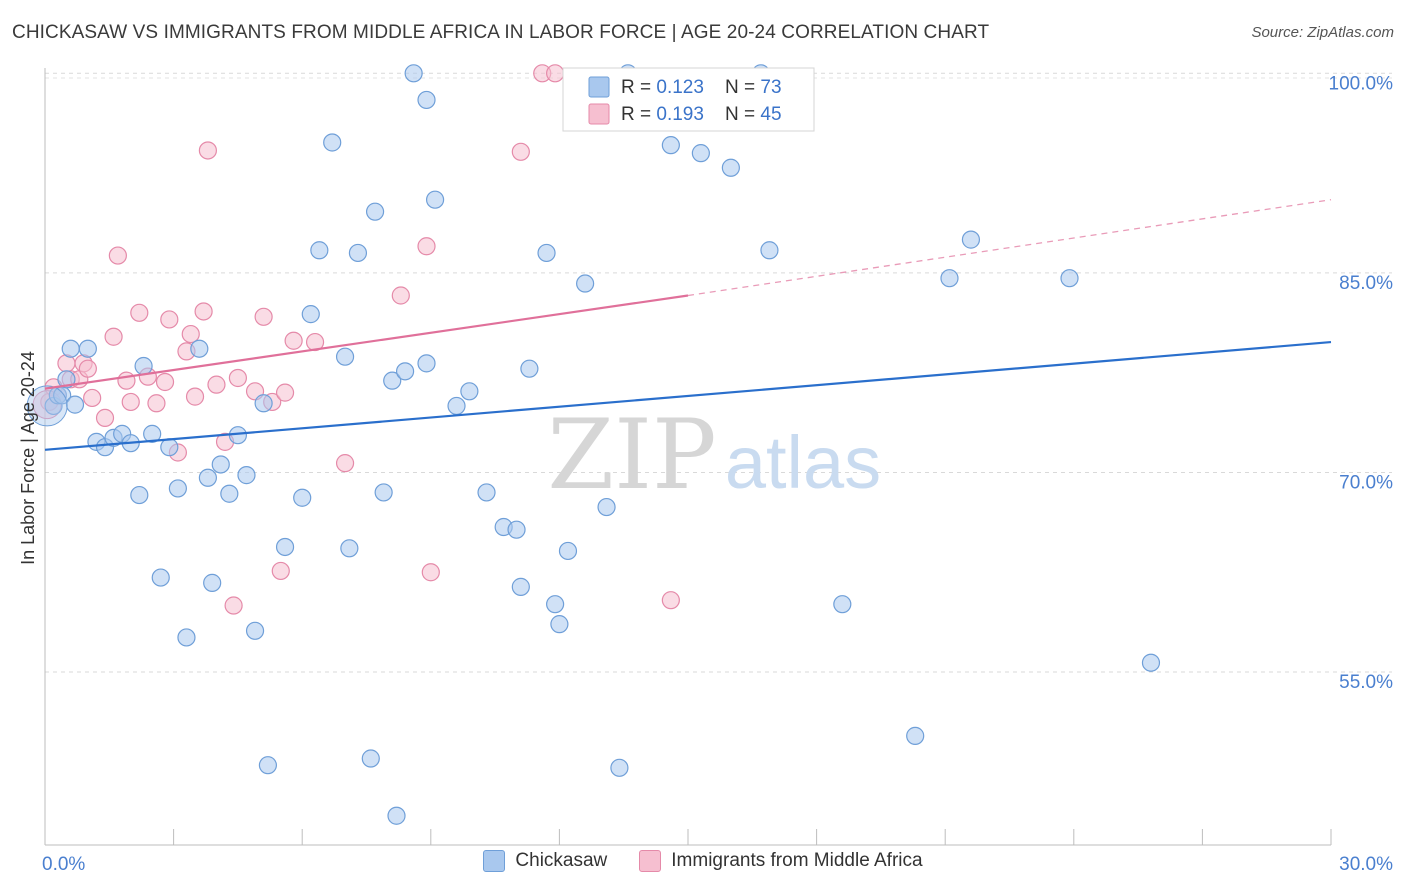  What do you see at coordinates (688, 395) in the screenshot?
I see `trend-line-chickasaw` at bounding box center [688, 395].